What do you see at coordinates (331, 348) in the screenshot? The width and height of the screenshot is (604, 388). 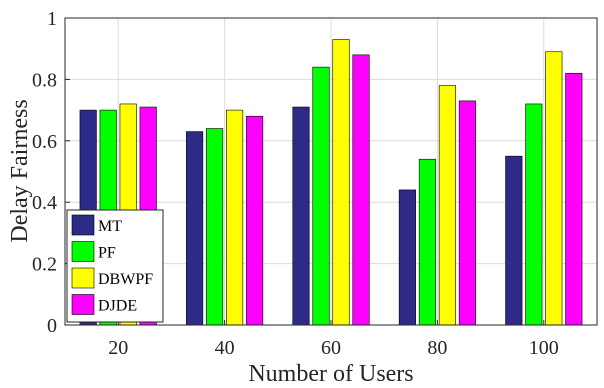 I see `x-tick-label: 60` at bounding box center [331, 348].